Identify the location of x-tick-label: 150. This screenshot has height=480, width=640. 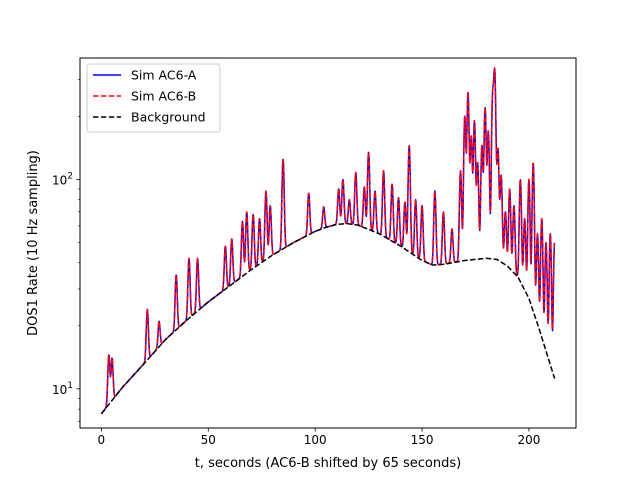
(422, 440).